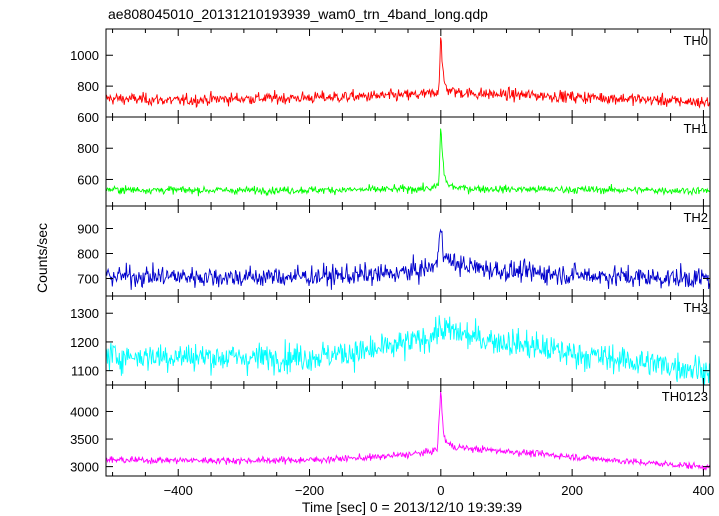 The width and height of the screenshot is (719, 516). Describe the element at coordinates (408, 259) in the screenshot. I see `series-line-th2` at that location.